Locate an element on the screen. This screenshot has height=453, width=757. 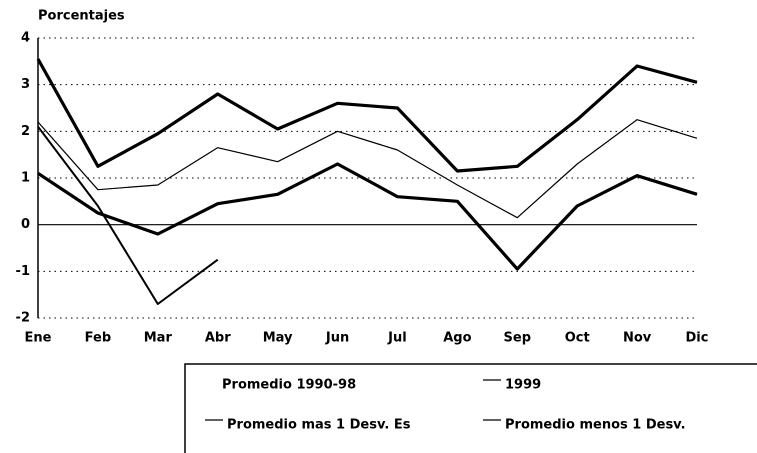
y-tick-label: 2 is located at coordinates (25, 131).